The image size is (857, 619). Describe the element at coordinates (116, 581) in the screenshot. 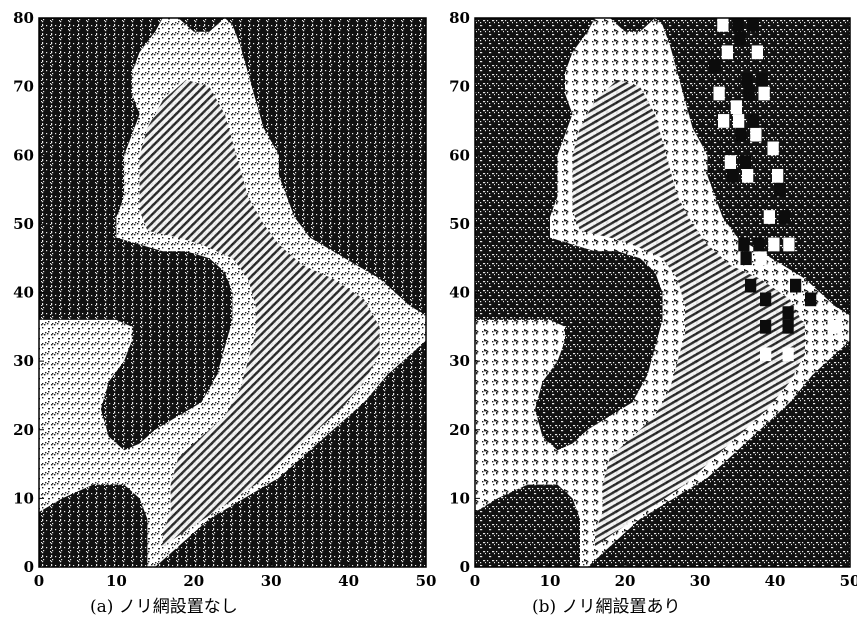

I see `panel-a-x-tick-label: 10` at that location.